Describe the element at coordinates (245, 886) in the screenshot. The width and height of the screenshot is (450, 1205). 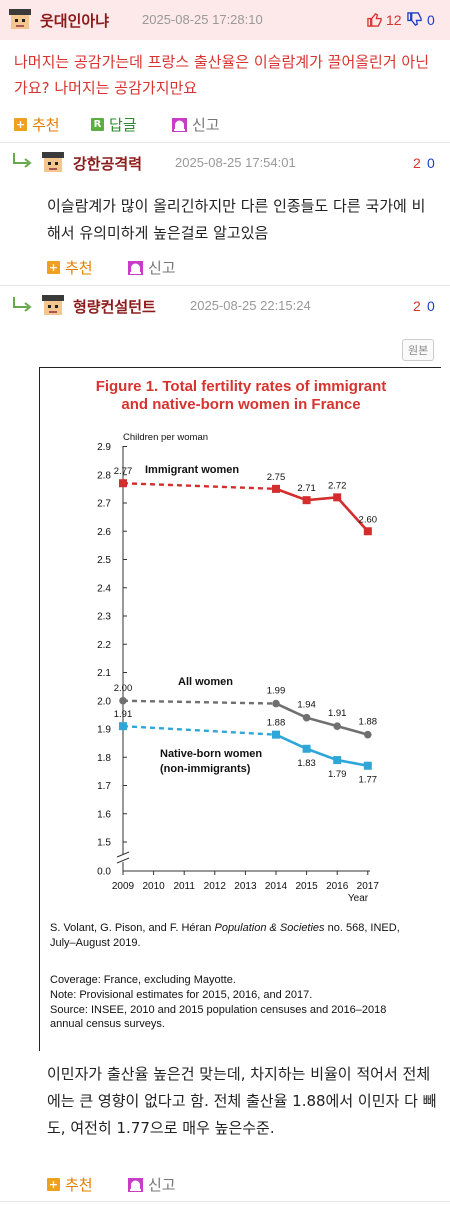
I see `x-tick-label: 2013` at that location.